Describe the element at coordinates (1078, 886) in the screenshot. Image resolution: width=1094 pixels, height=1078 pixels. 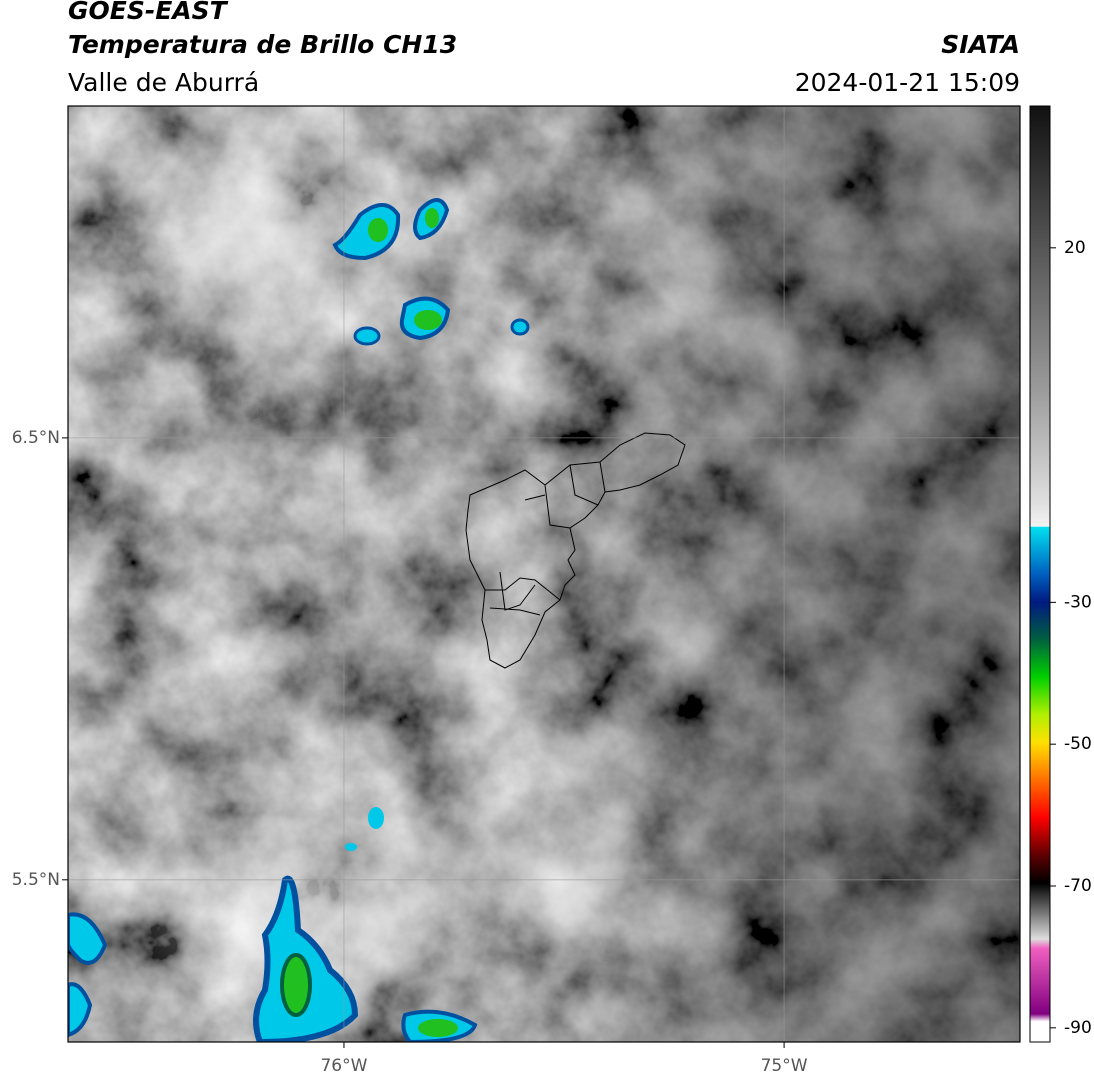
I see `colorbar-tick-label: -70` at that location.